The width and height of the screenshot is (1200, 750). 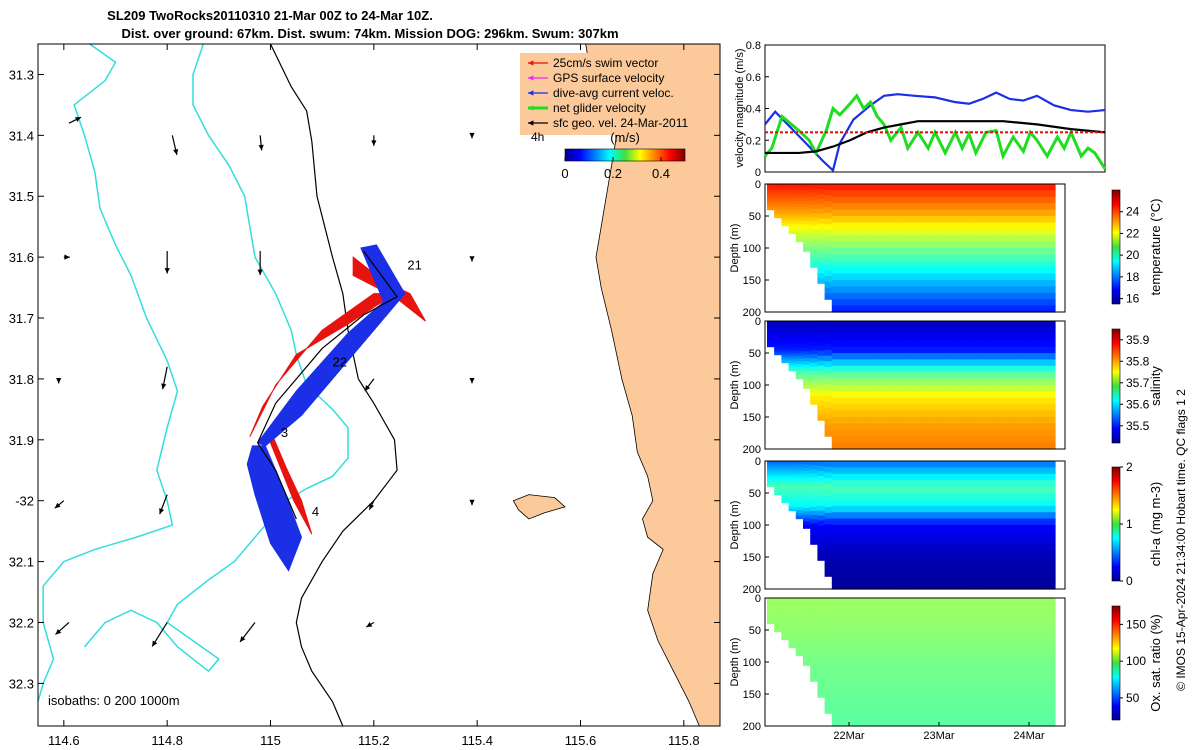 I want to click on section-chla-y-tick-label-4: 200, so click(x=752, y=590).